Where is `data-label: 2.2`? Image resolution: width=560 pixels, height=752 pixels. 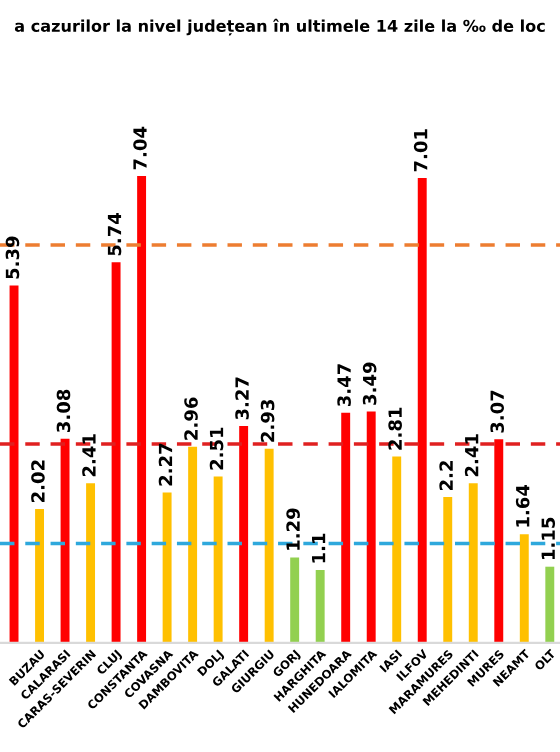
data-label: 2.2 is located at coordinates (446, 476).